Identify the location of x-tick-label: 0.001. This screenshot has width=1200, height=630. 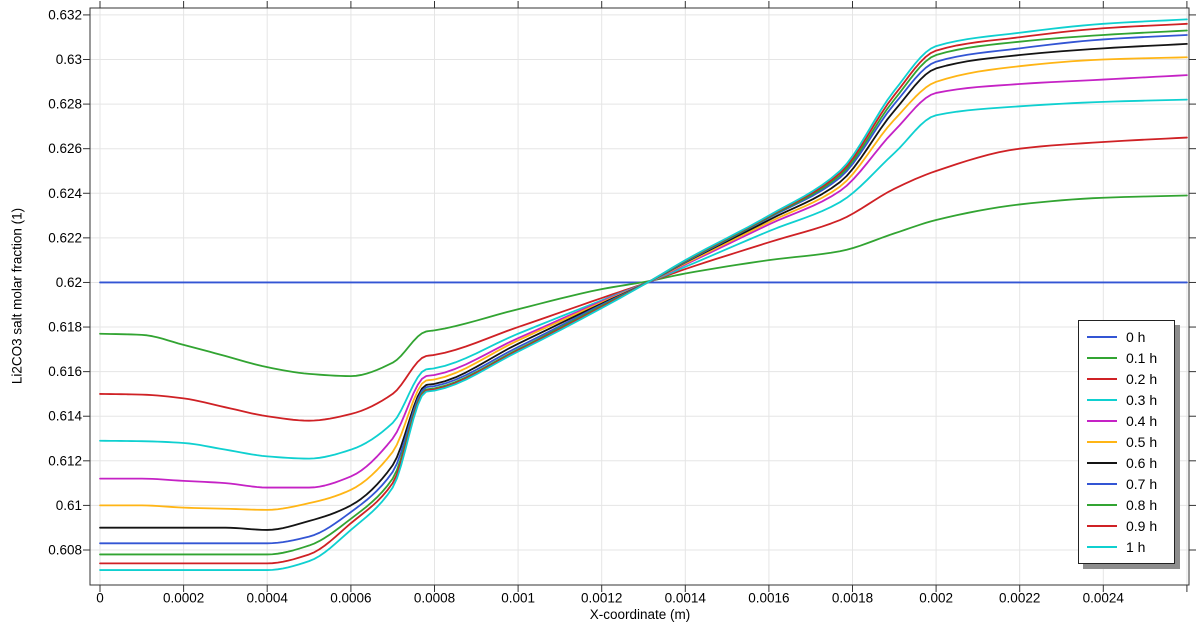
(518, 598).